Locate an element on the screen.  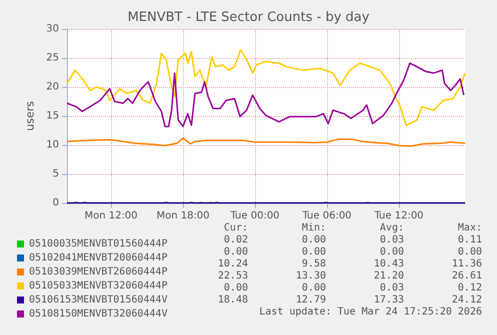
text: 9.58 is located at coordinates (314, 264).